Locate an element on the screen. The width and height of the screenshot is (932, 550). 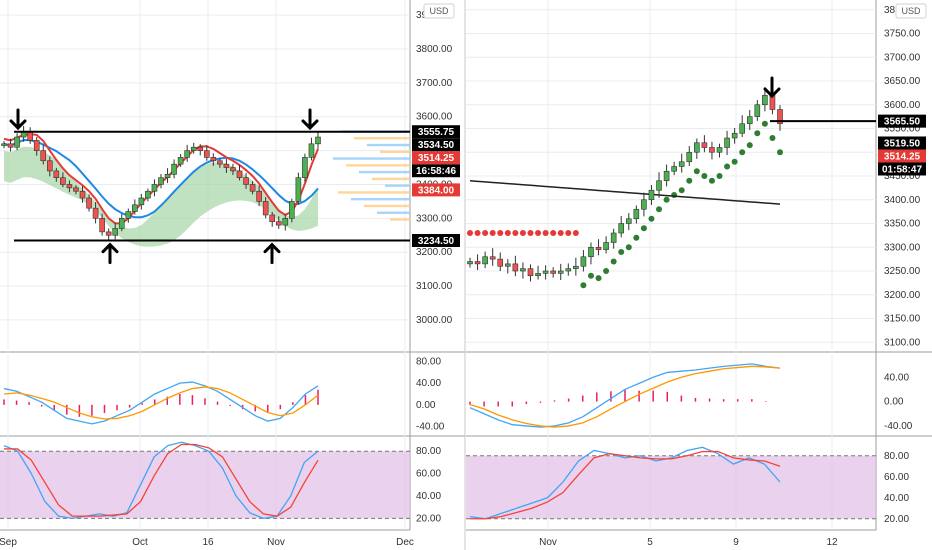
y-tick-label: 3150.00 is located at coordinates (902, 319).